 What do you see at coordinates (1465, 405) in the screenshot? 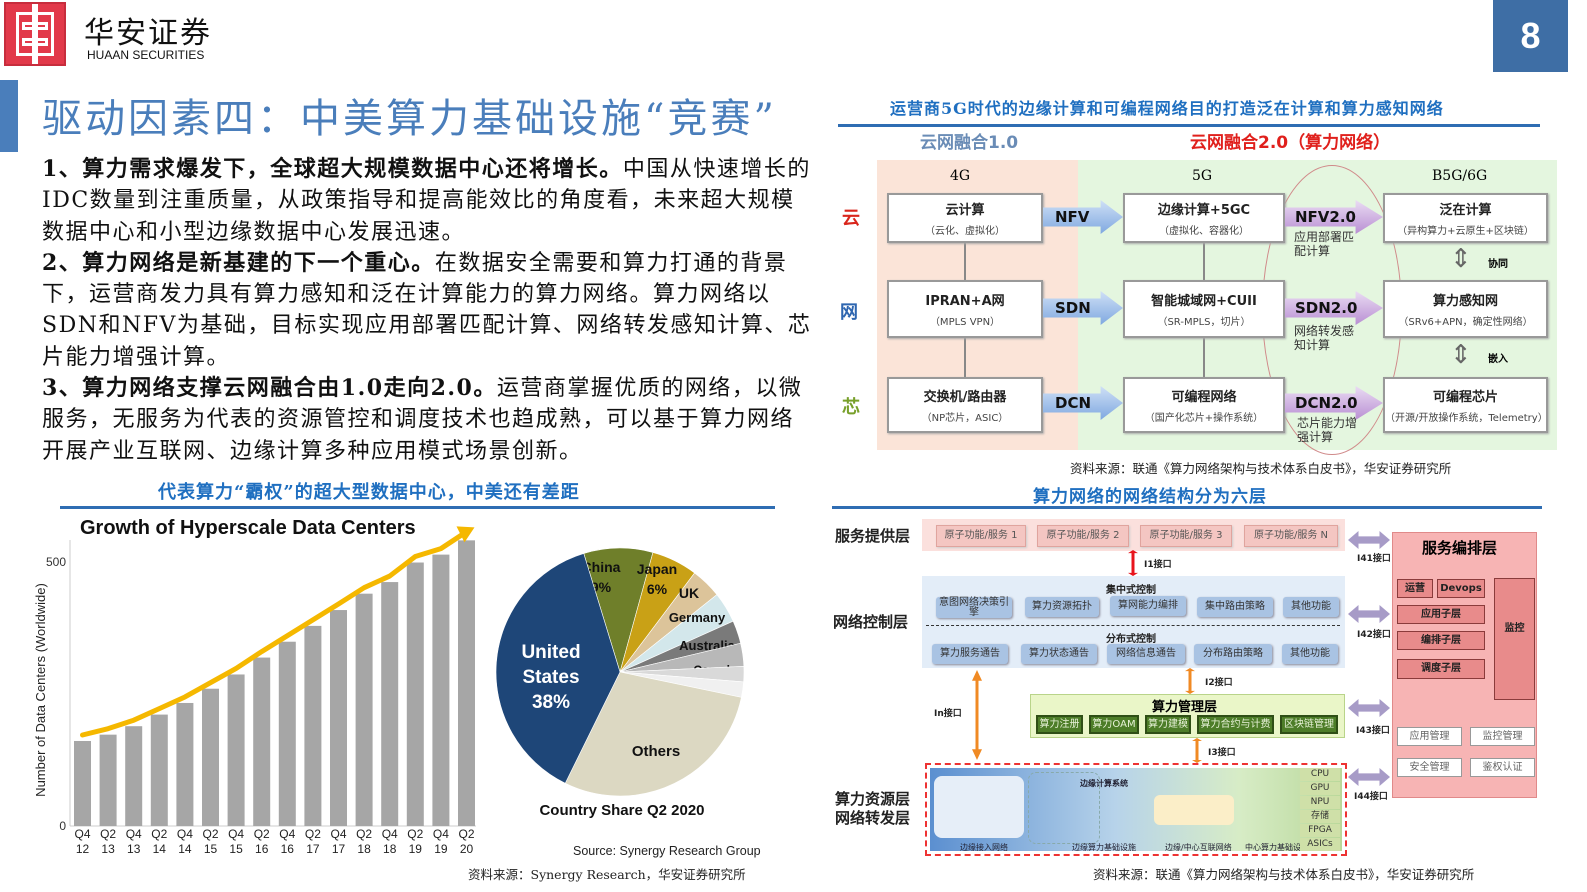
I see `box-programmable-chip: 可编程芯片 （开源/开放操作系统，Telemetry）` at bounding box center [1465, 405].